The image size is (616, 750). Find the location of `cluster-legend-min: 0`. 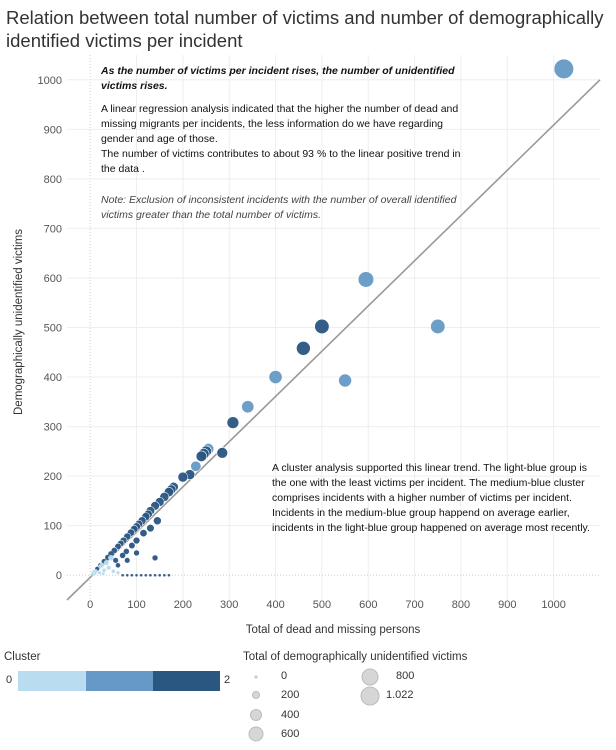

cluster-legend-min: 0 is located at coordinates (9, 680).